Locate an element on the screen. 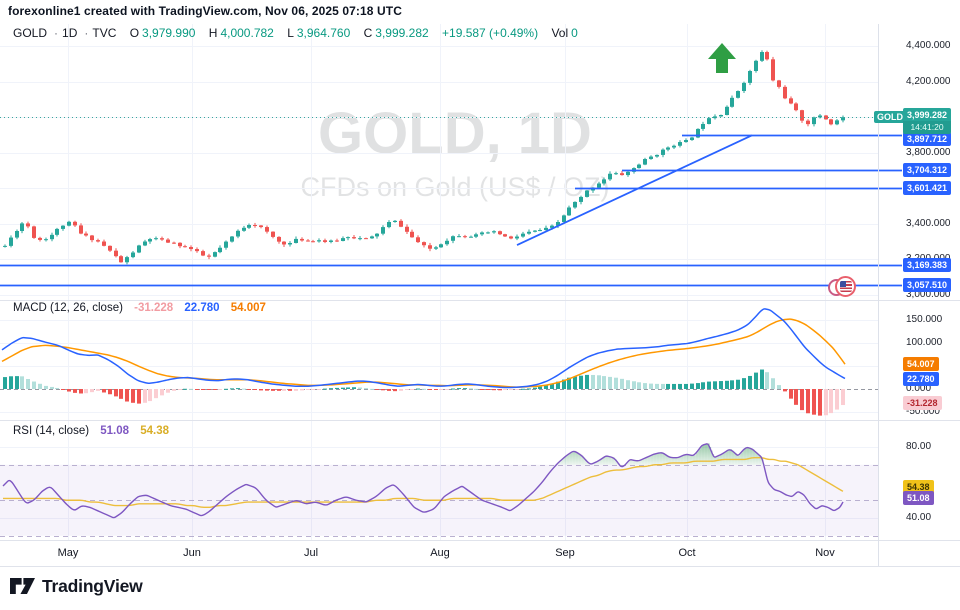 The image size is (960, 610). price-tick: 80.00 is located at coordinates (919, 446).